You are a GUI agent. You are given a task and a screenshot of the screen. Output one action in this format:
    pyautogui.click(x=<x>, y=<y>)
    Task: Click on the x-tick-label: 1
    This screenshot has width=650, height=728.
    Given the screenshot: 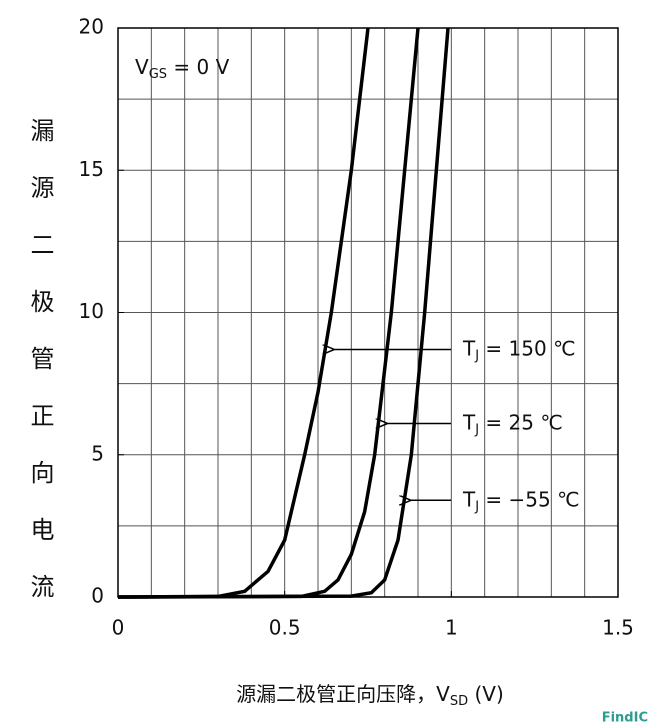 What is the action you would take?
    pyautogui.click(x=451, y=628)
    